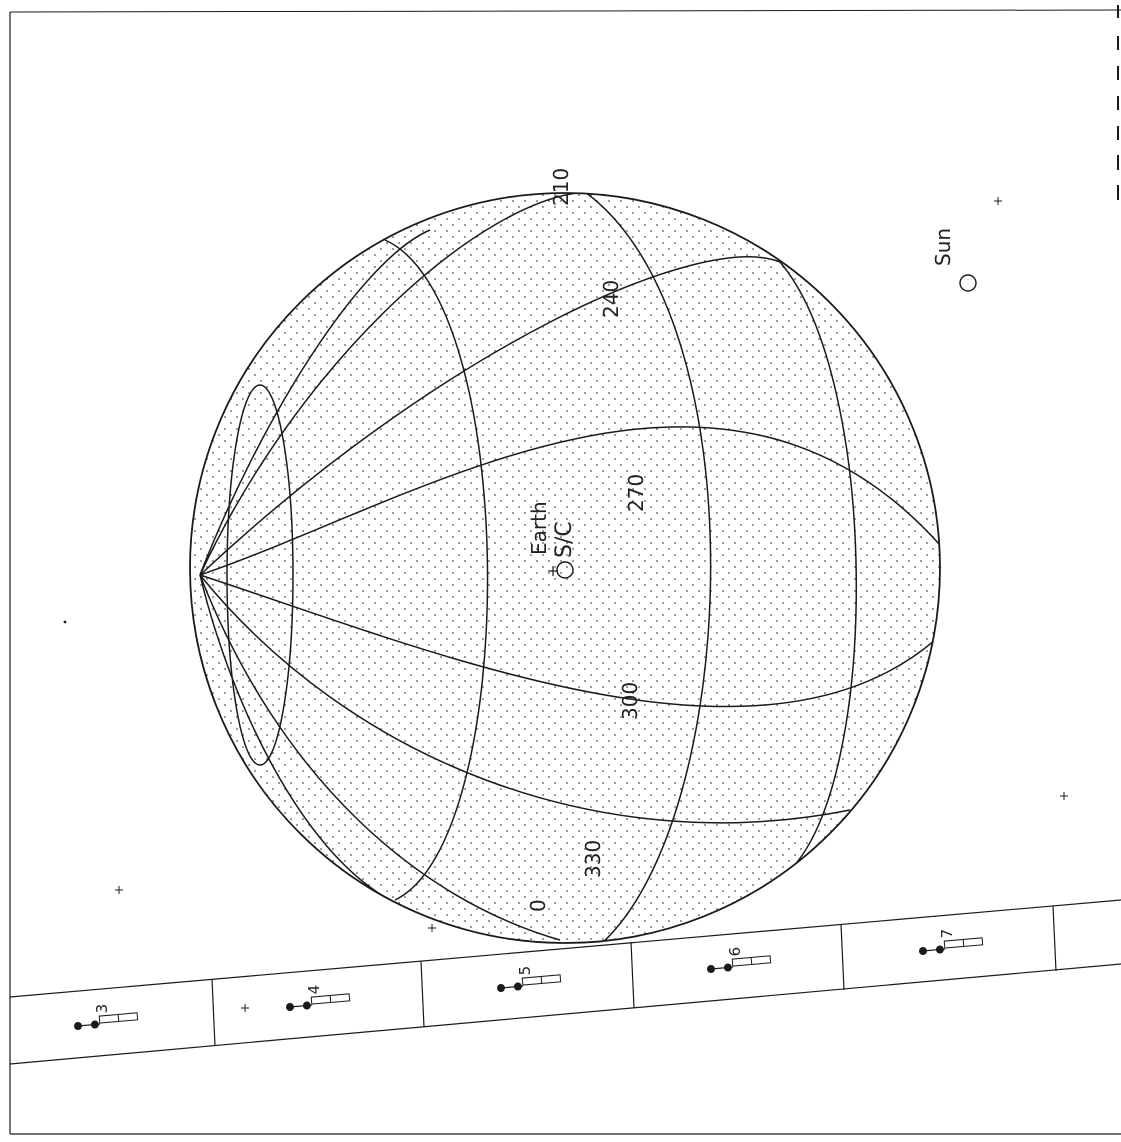 The width and height of the screenshot is (1121, 1142). I want to click on timeline-tick-7: 7, so click(951, 942).